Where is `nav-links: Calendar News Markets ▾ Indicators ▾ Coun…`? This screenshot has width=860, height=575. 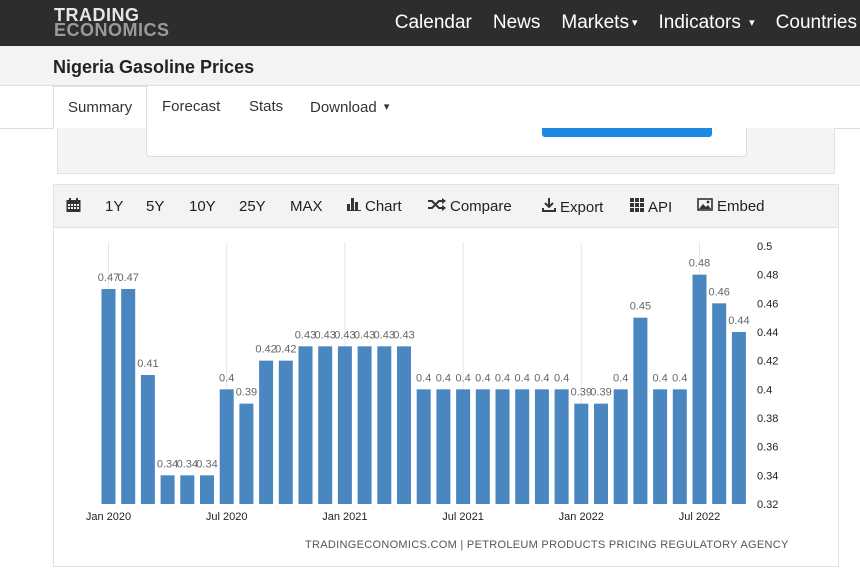 nav-links: Calendar News Markets ▾ Indicators ▾ Coun… is located at coordinates (627, 23).